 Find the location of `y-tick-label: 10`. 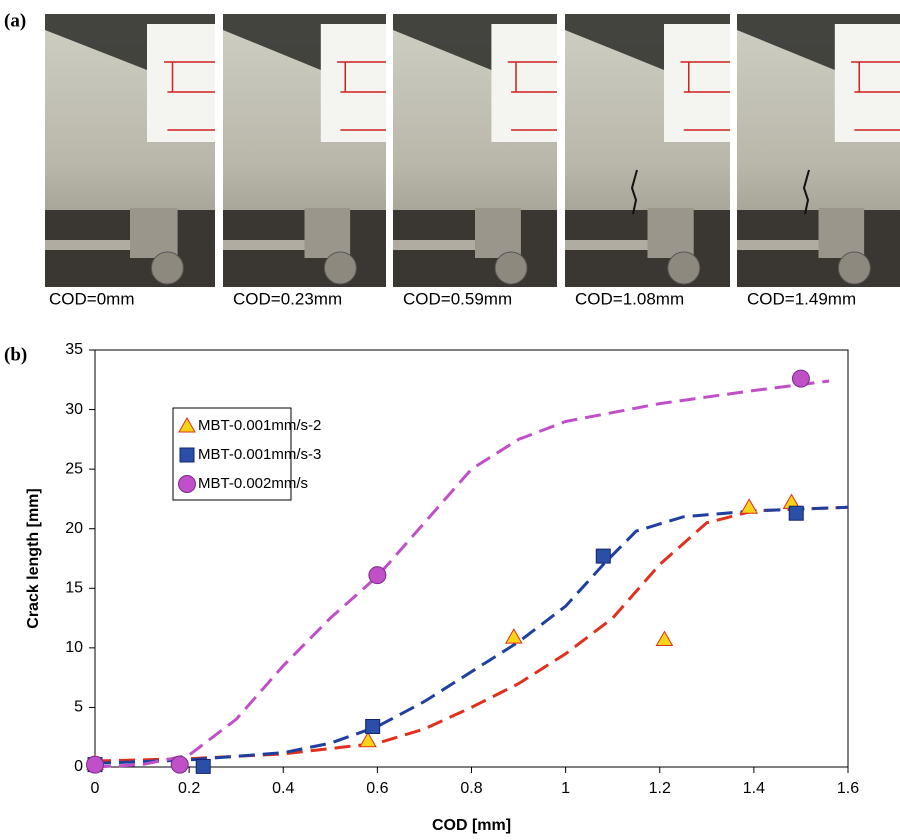

y-tick-label: 10 is located at coordinates (74, 647).